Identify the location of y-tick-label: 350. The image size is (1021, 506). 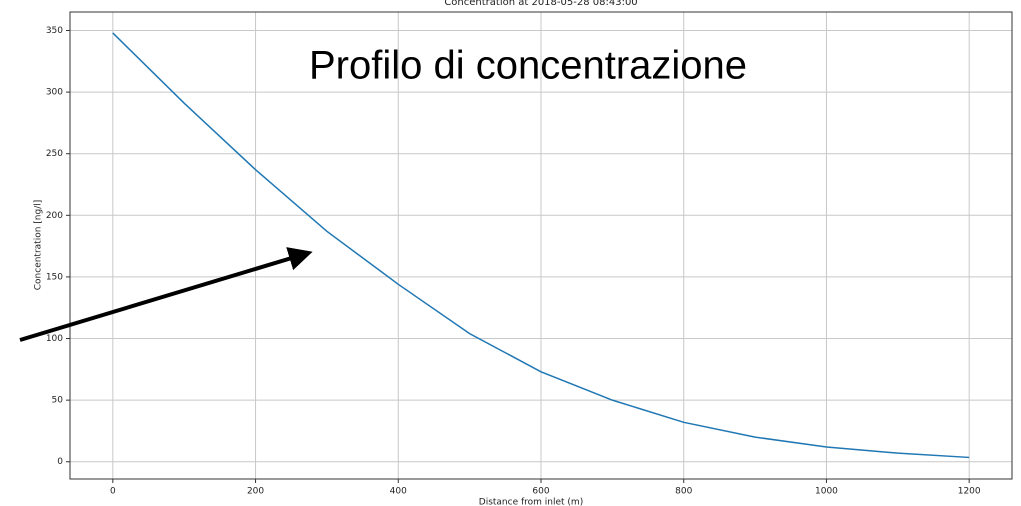
(54, 31).